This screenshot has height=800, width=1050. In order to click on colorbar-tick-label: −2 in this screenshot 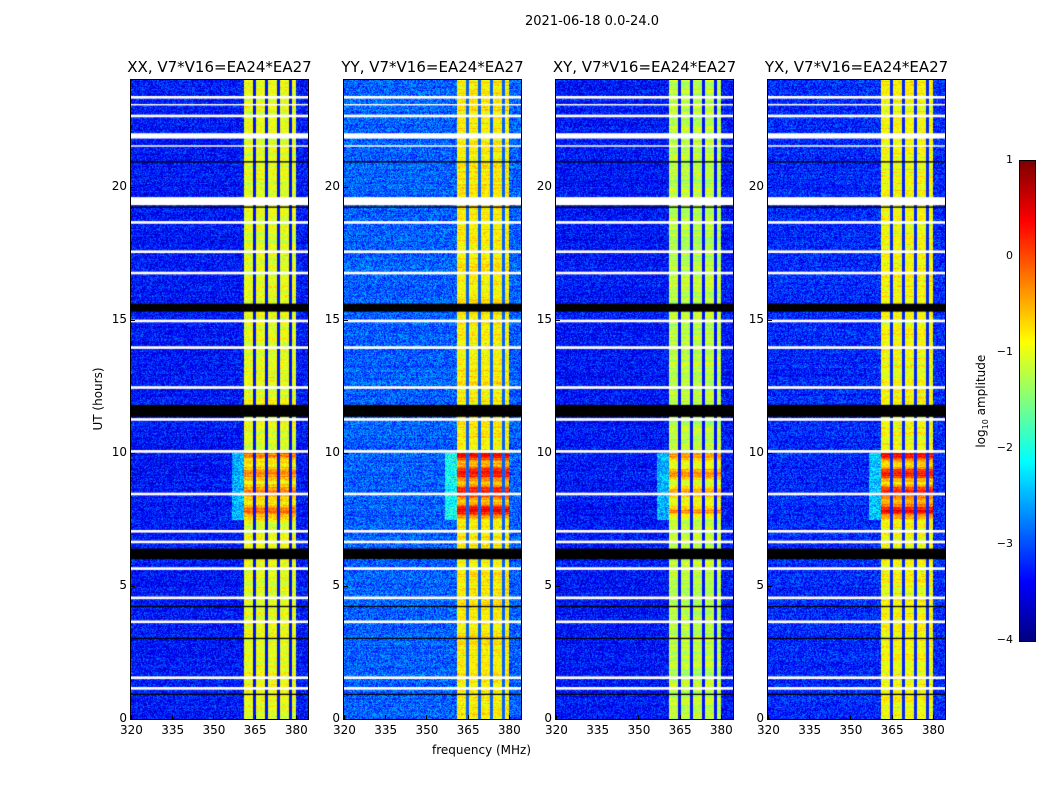, I will do `click(1004, 447)`.